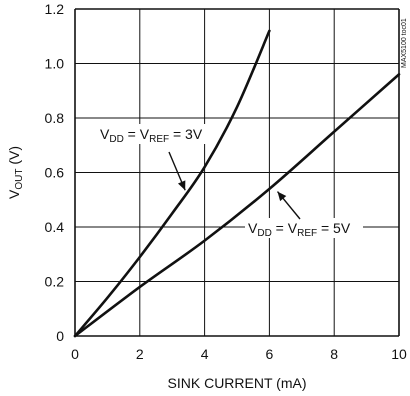  I want to click on x-tick-label: 4, so click(205, 354).